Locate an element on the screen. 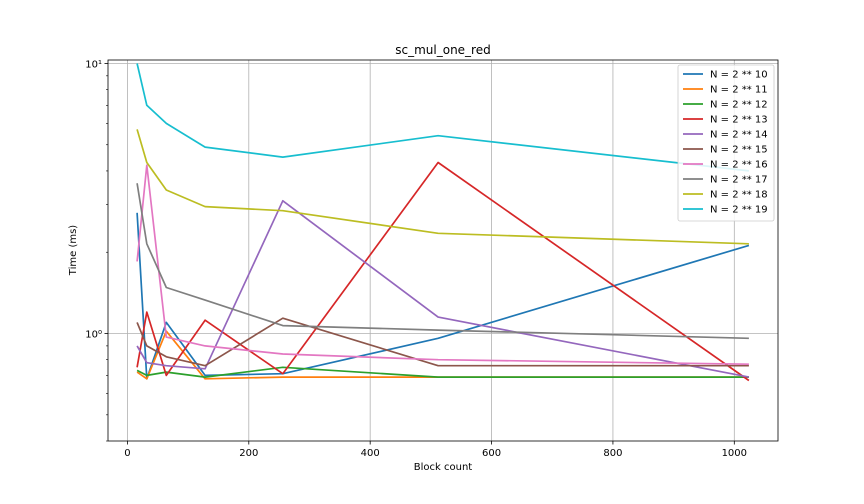 The image size is (864, 504). y-tick-label: 10¹ is located at coordinates (93, 64).